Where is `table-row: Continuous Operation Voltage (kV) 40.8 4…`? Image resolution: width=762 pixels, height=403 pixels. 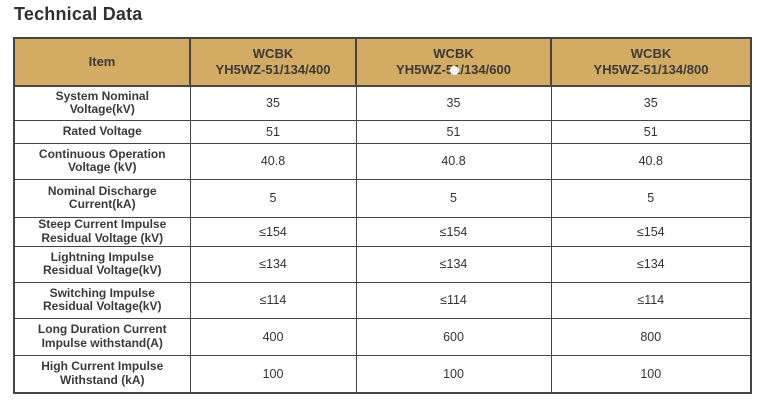 table-row: Continuous Operation Voltage (kV) 40.8 4… is located at coordinates (382, 161).